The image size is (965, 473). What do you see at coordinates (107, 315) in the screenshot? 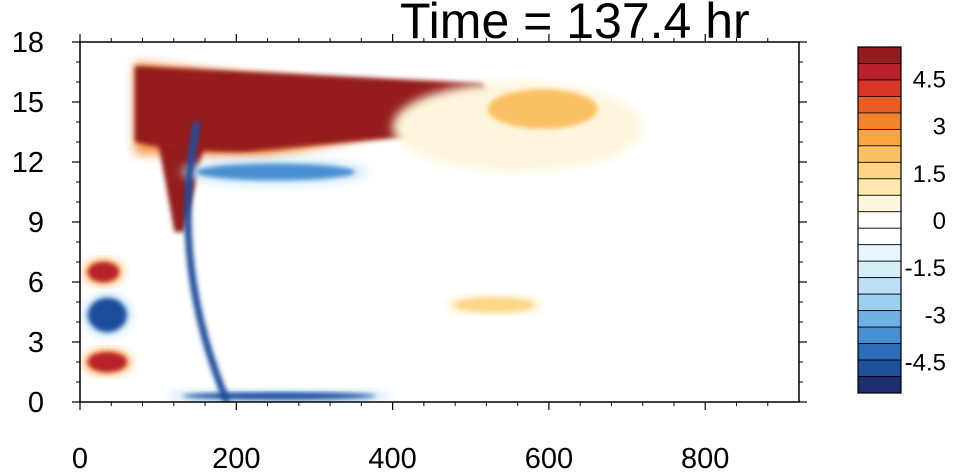
I see `feature-left-negative-blob` at bounding box center [107, 315].